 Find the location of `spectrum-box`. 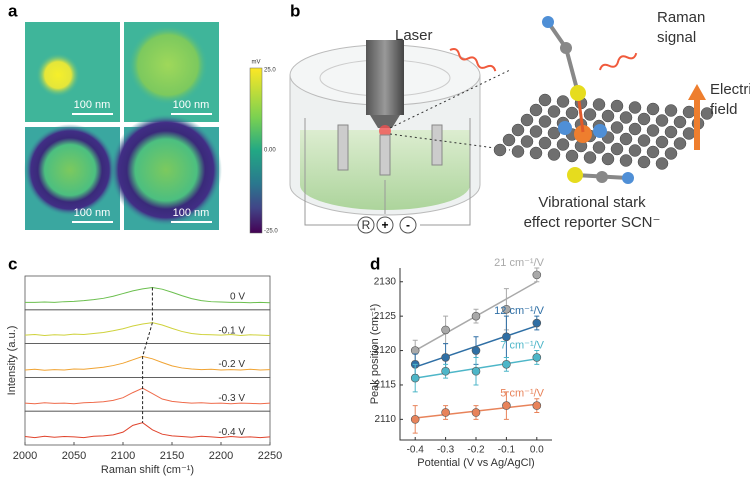

spectrum-box is located at coordinates (147, 428).